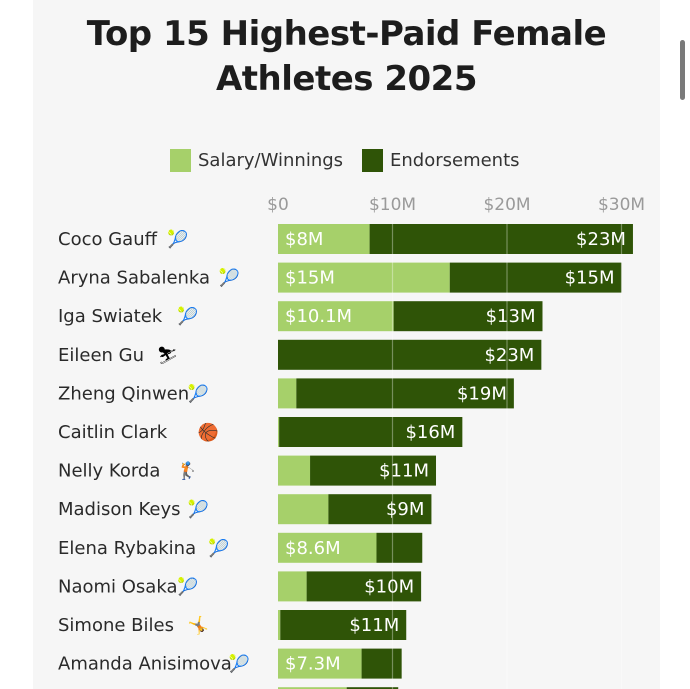 Image resolution: width=690 pixels, height=689 pixels. What do you see at coordinates (482, 393) in the screenshot?
I see `bar-label-endorsements: $19M` at bounding box center [482, 393].